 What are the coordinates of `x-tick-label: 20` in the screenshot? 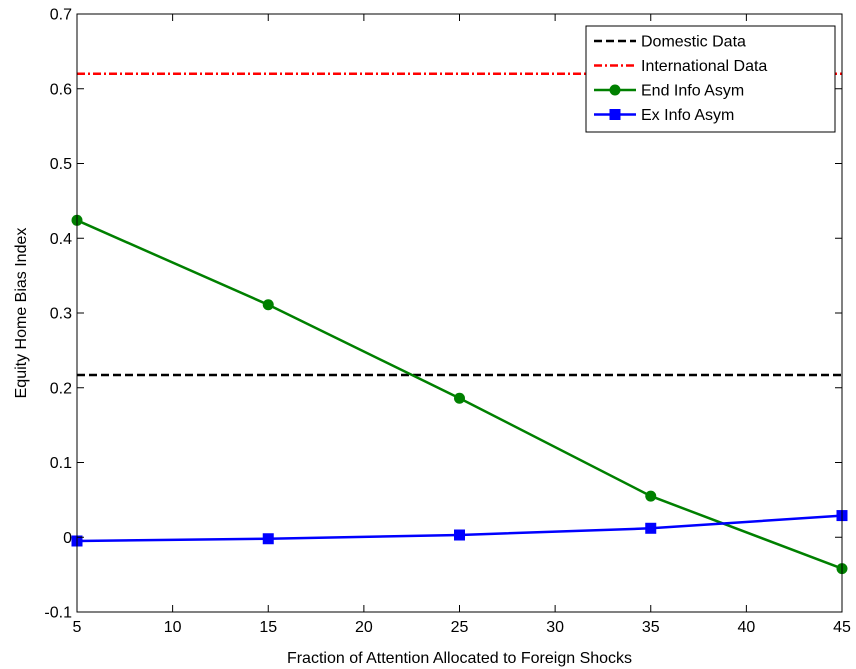 It's located at (364, 627).